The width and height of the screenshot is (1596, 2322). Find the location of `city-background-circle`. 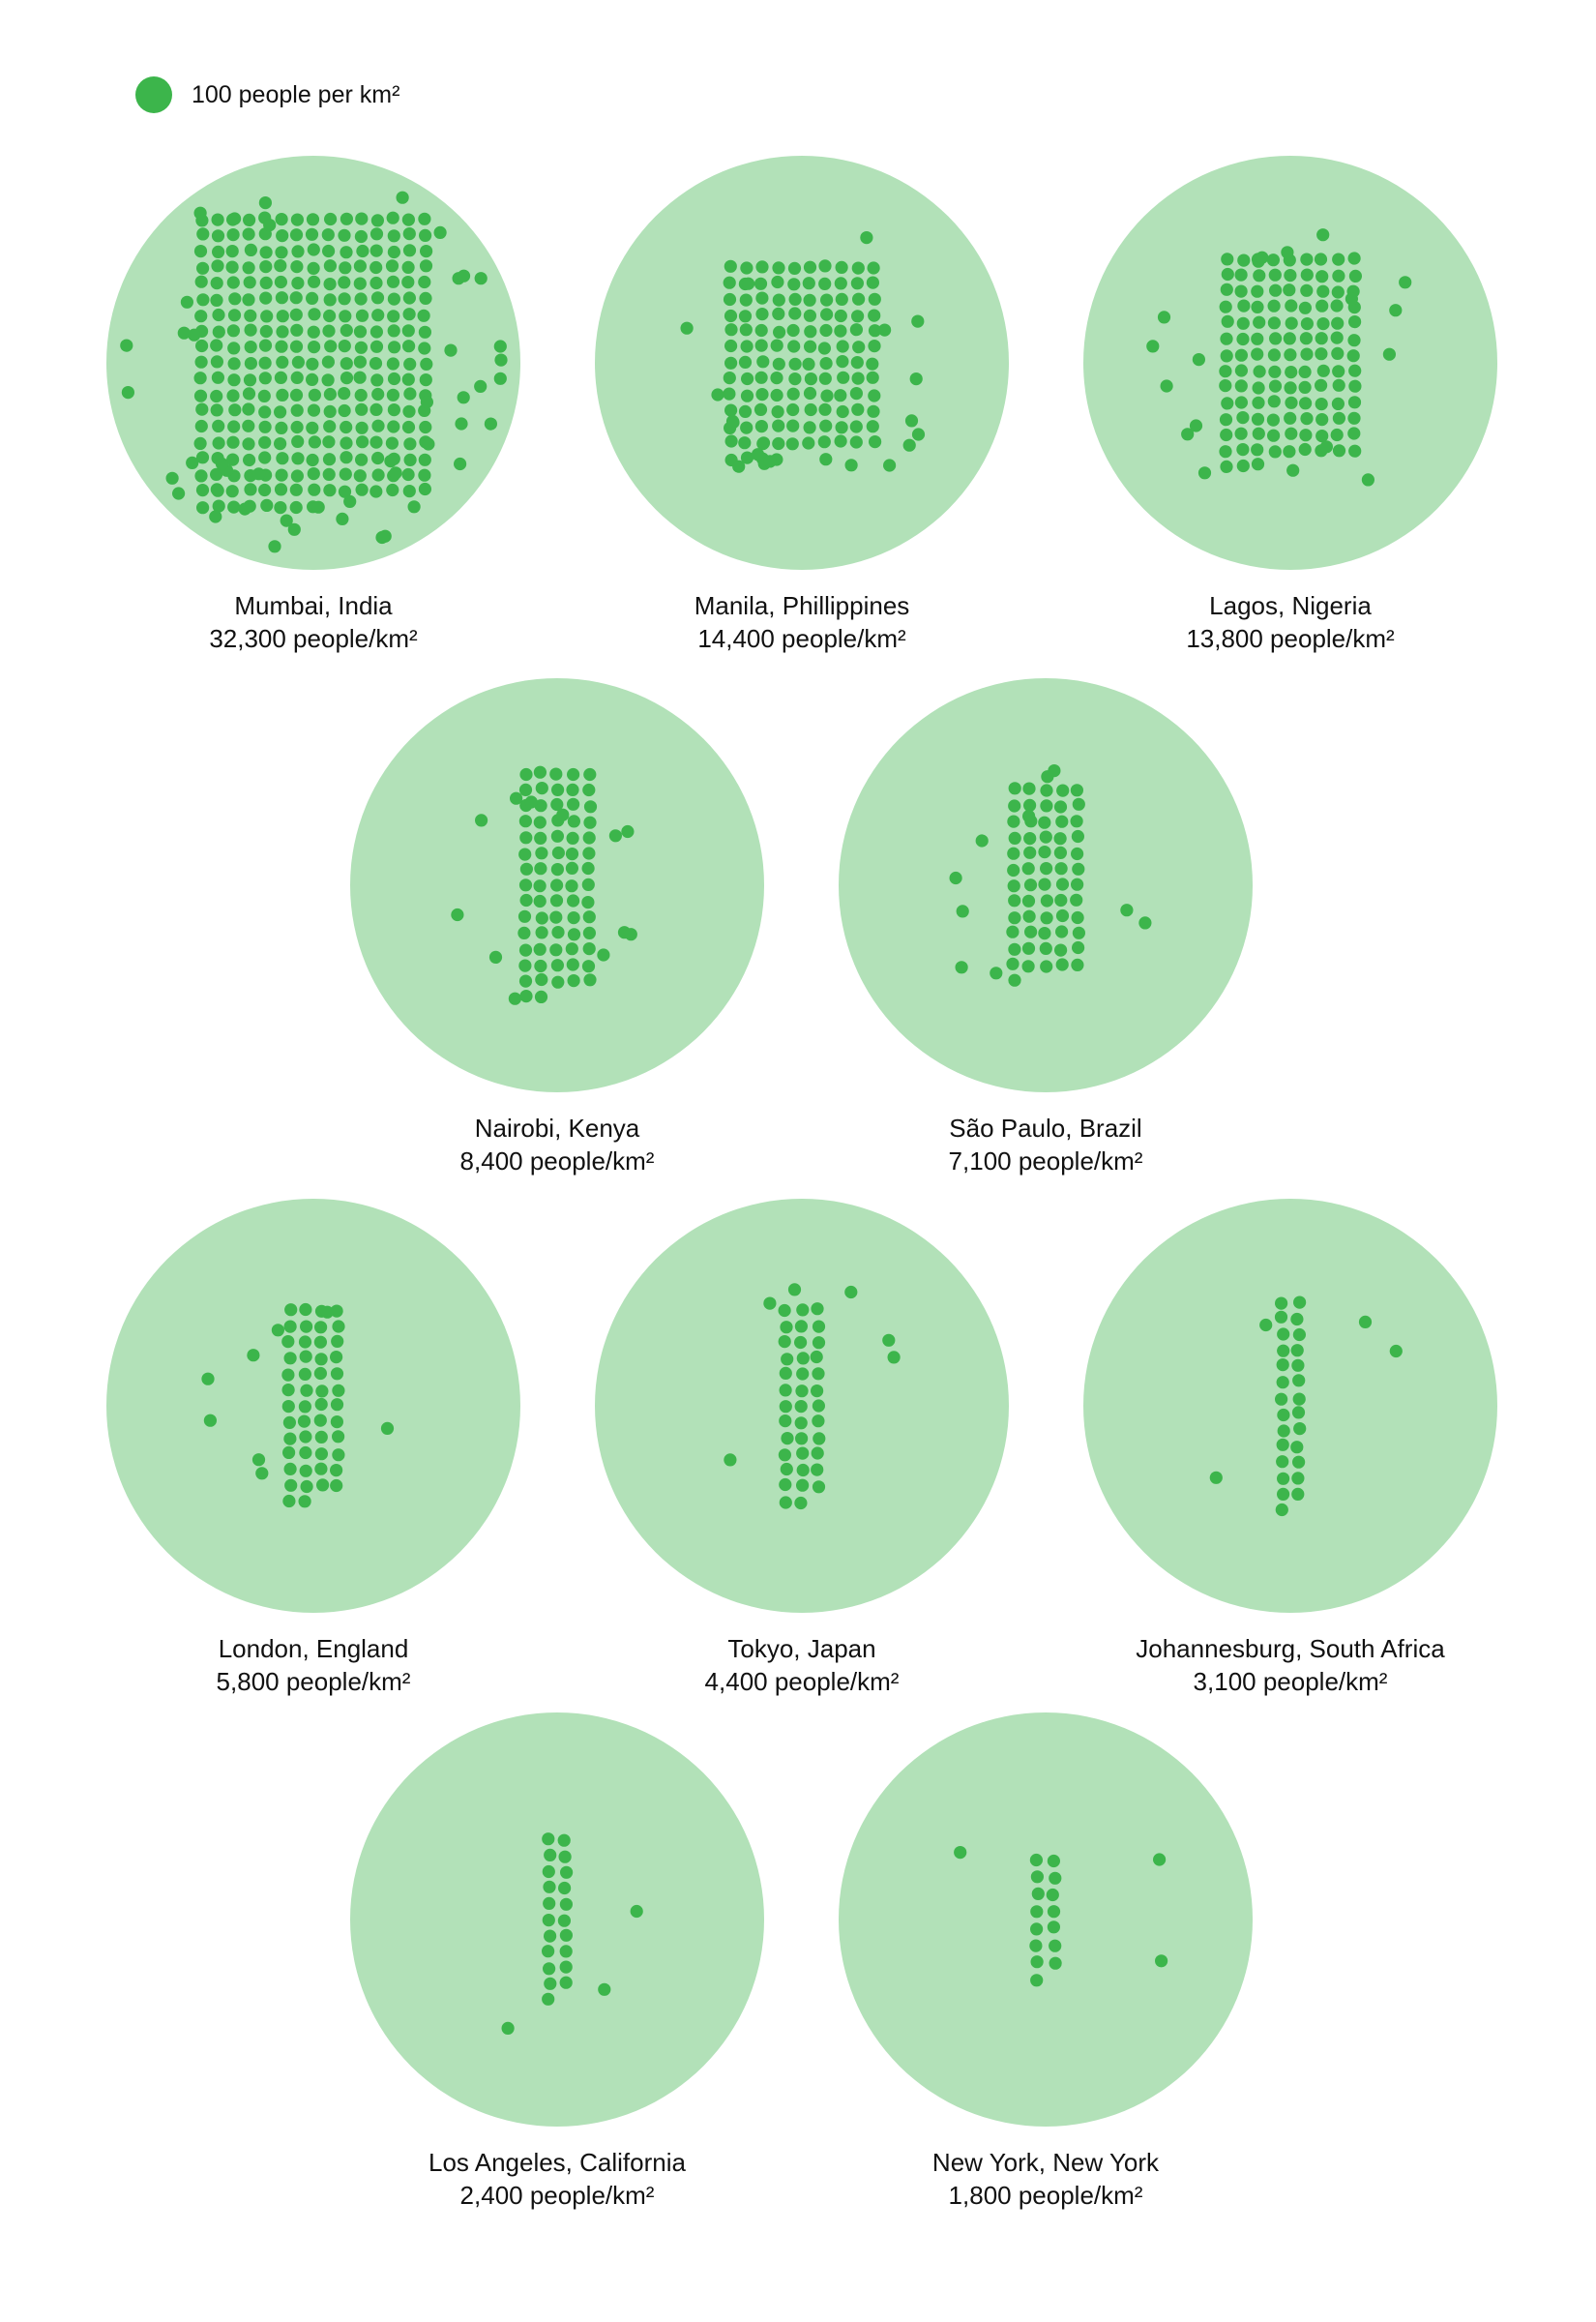

city-background-circle is located at coordinates (1046, 1919).